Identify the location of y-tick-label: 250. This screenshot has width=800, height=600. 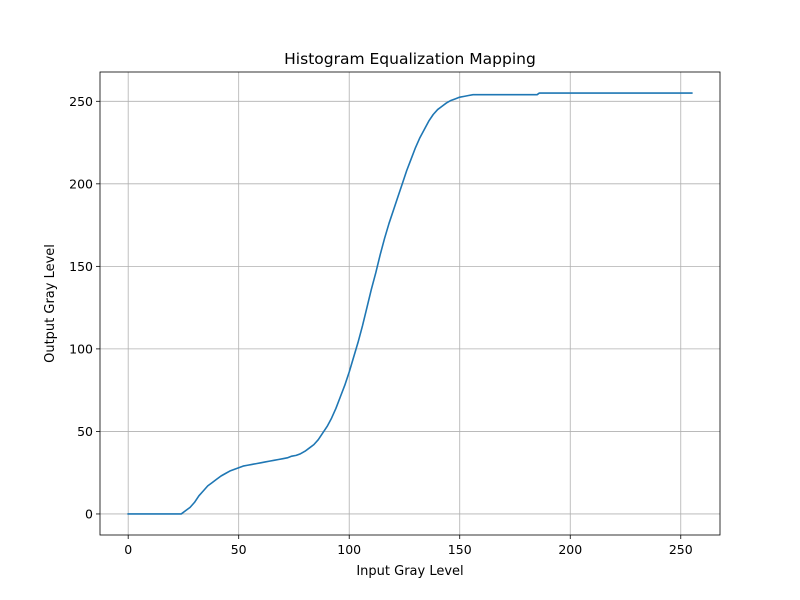
(81, 101).